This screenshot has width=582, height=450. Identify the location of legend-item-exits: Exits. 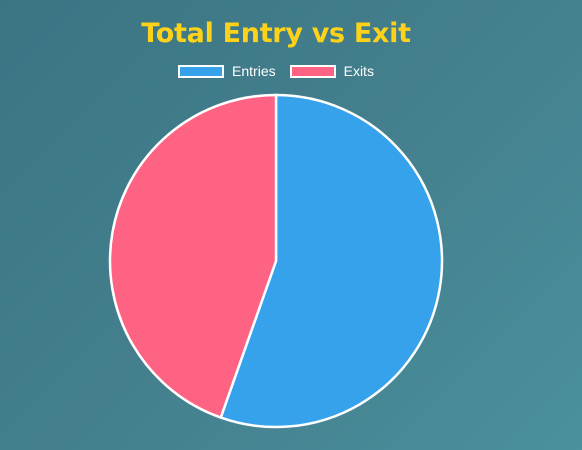
(331, 71).